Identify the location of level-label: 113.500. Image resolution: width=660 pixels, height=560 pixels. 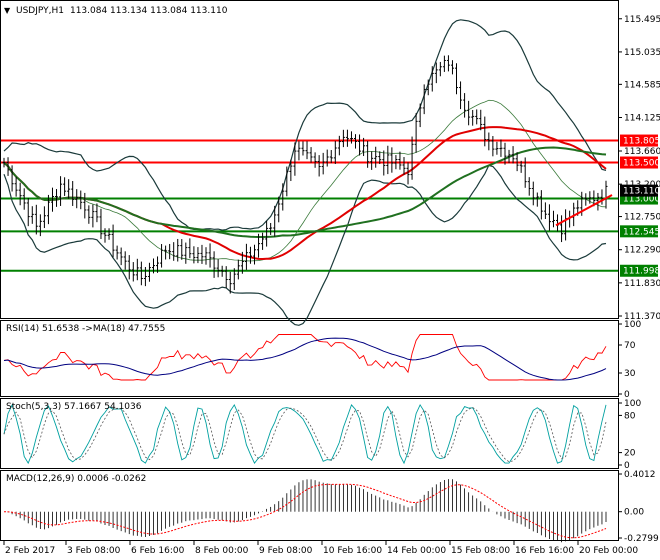
(641, 164).